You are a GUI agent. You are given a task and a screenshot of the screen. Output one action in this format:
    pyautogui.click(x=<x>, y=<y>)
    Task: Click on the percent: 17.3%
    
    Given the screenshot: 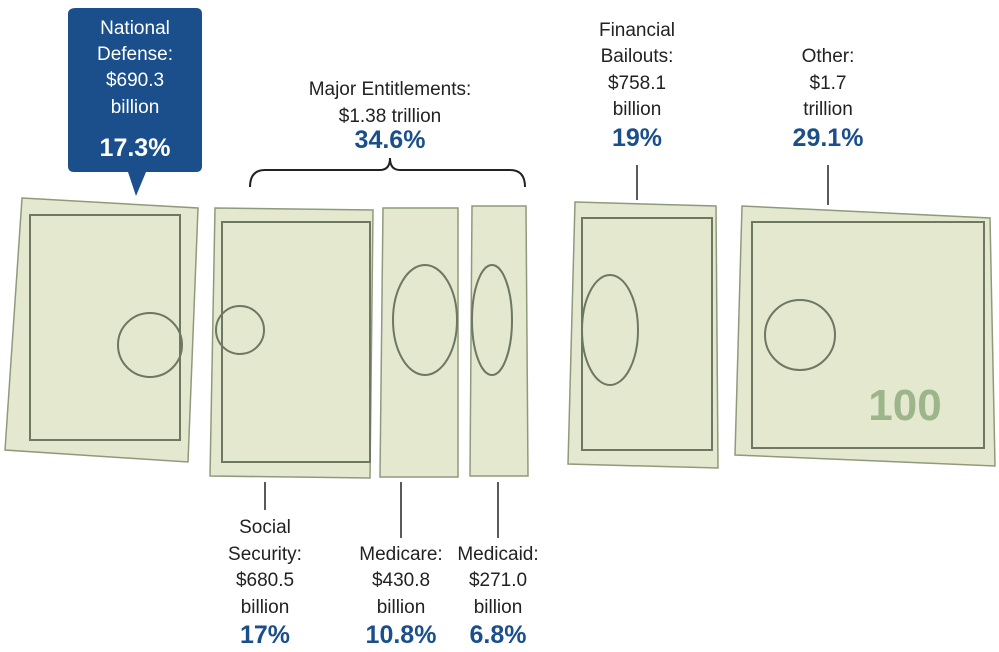 What is the action you would take?
    pyautogui.click(x=135, y=148)
    